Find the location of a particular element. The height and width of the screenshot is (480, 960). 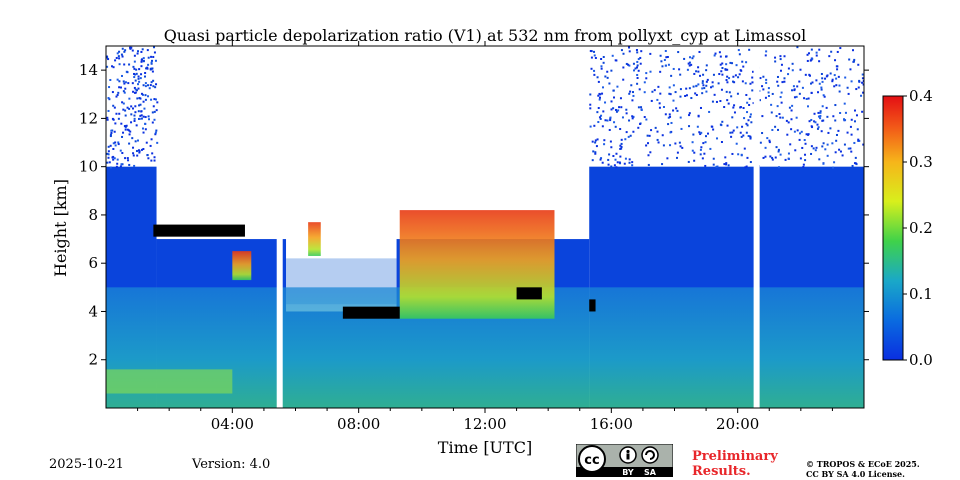

near-surface-layer is located at coordinates (169, 381).